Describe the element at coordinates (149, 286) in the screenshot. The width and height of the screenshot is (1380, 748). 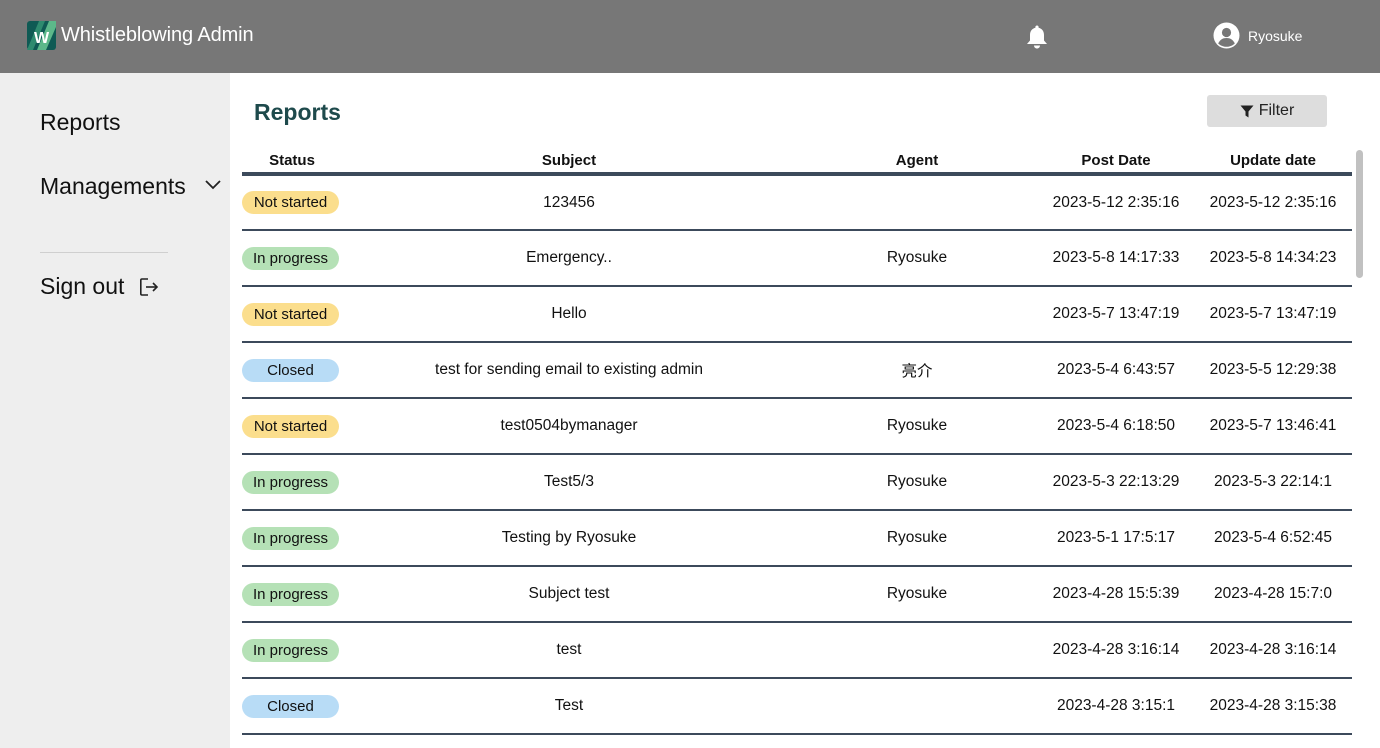
I see `sign-out-icon` at that location.